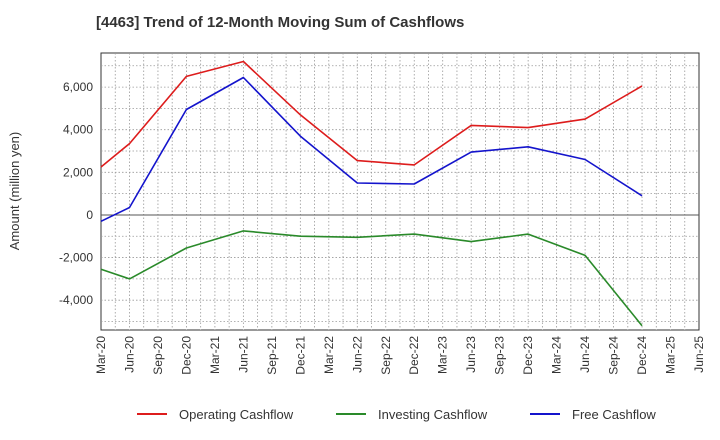 The image size is (720, 440). What do you see at coordinates (129, 354) in the screenshot?
I see `x-tick-label: Jun-20` at bounding box center [129, 354].